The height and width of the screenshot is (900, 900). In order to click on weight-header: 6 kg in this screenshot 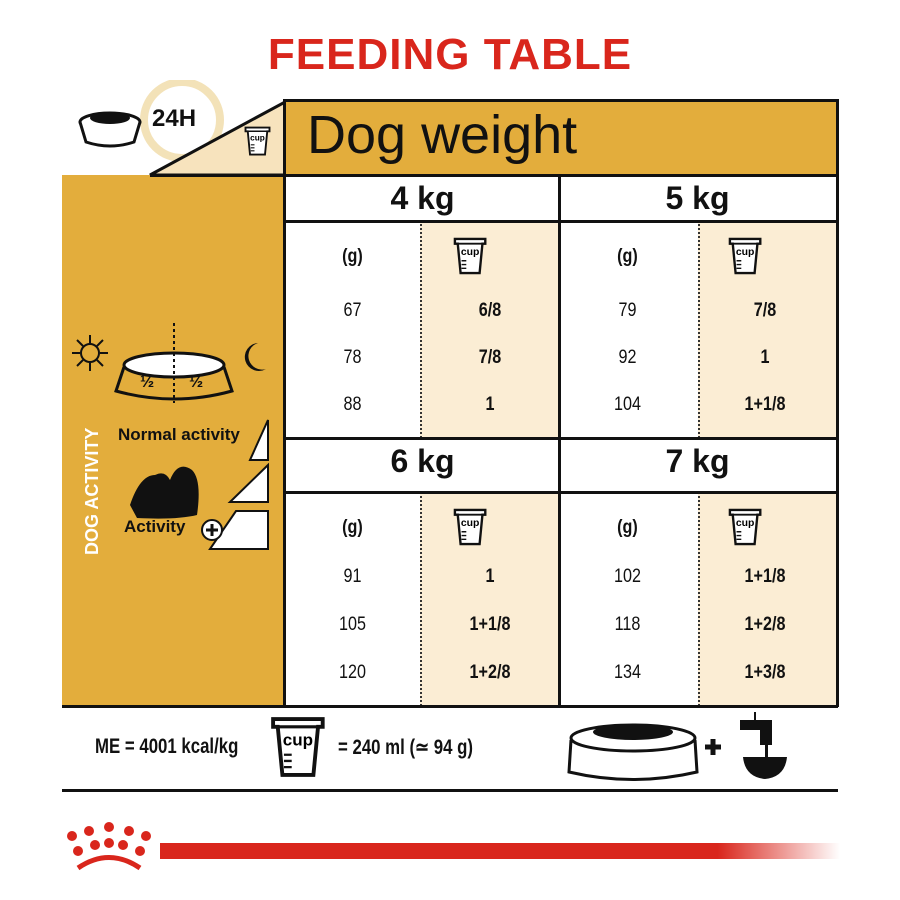, I will do `click(422, 461)`.